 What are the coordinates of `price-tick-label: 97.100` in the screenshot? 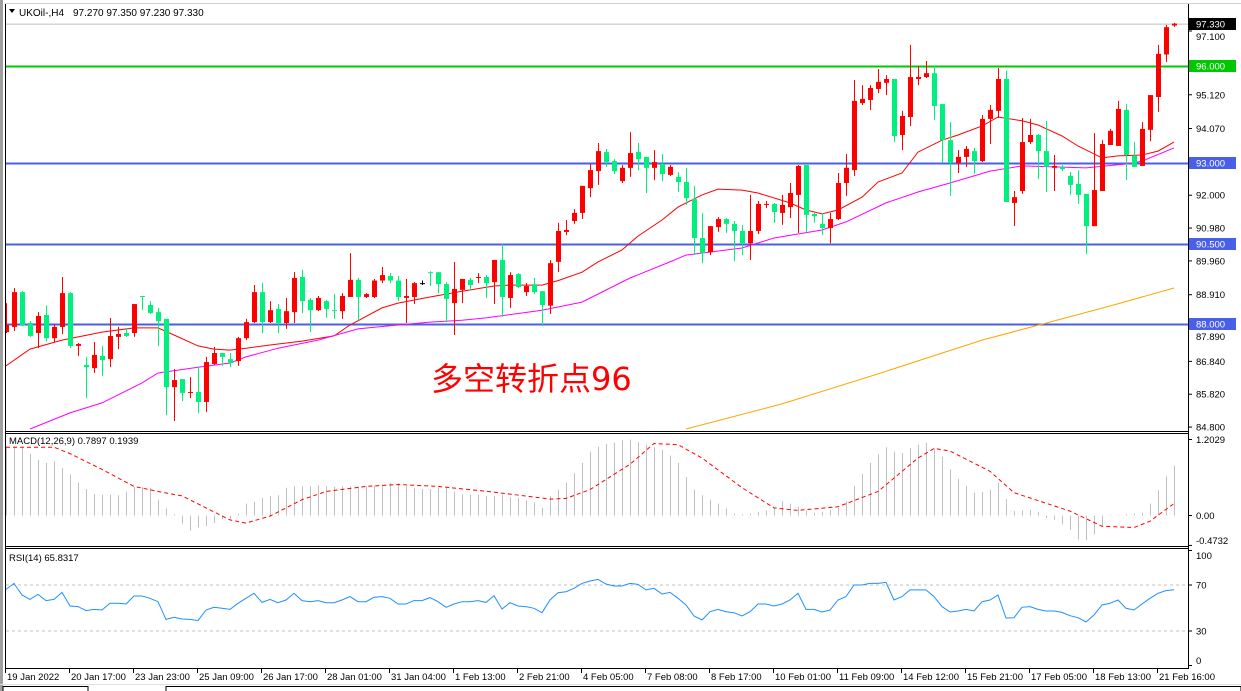 It's located at (1210, 37).